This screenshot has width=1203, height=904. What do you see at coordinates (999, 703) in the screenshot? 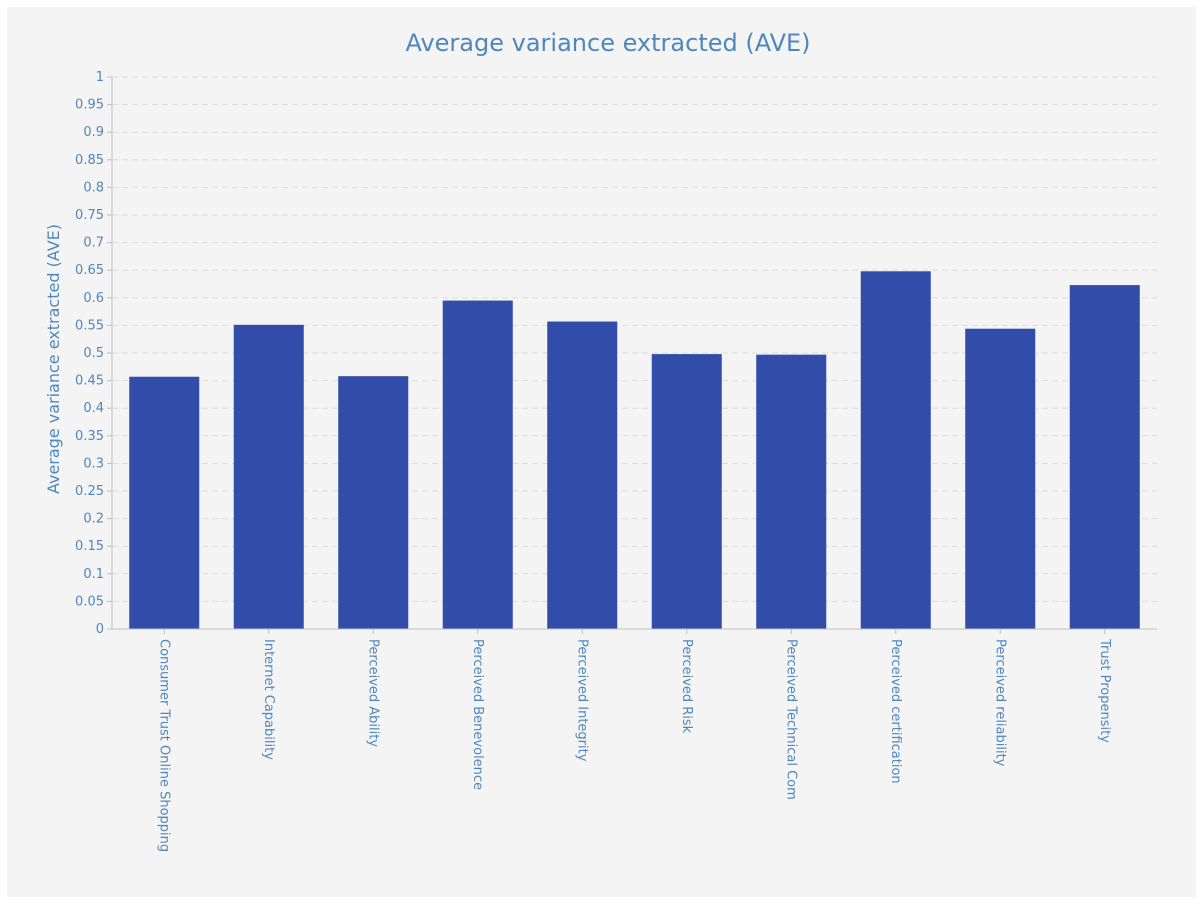
I see `x-tick-label: Perceived reliability` at bounding box center [999, 703].